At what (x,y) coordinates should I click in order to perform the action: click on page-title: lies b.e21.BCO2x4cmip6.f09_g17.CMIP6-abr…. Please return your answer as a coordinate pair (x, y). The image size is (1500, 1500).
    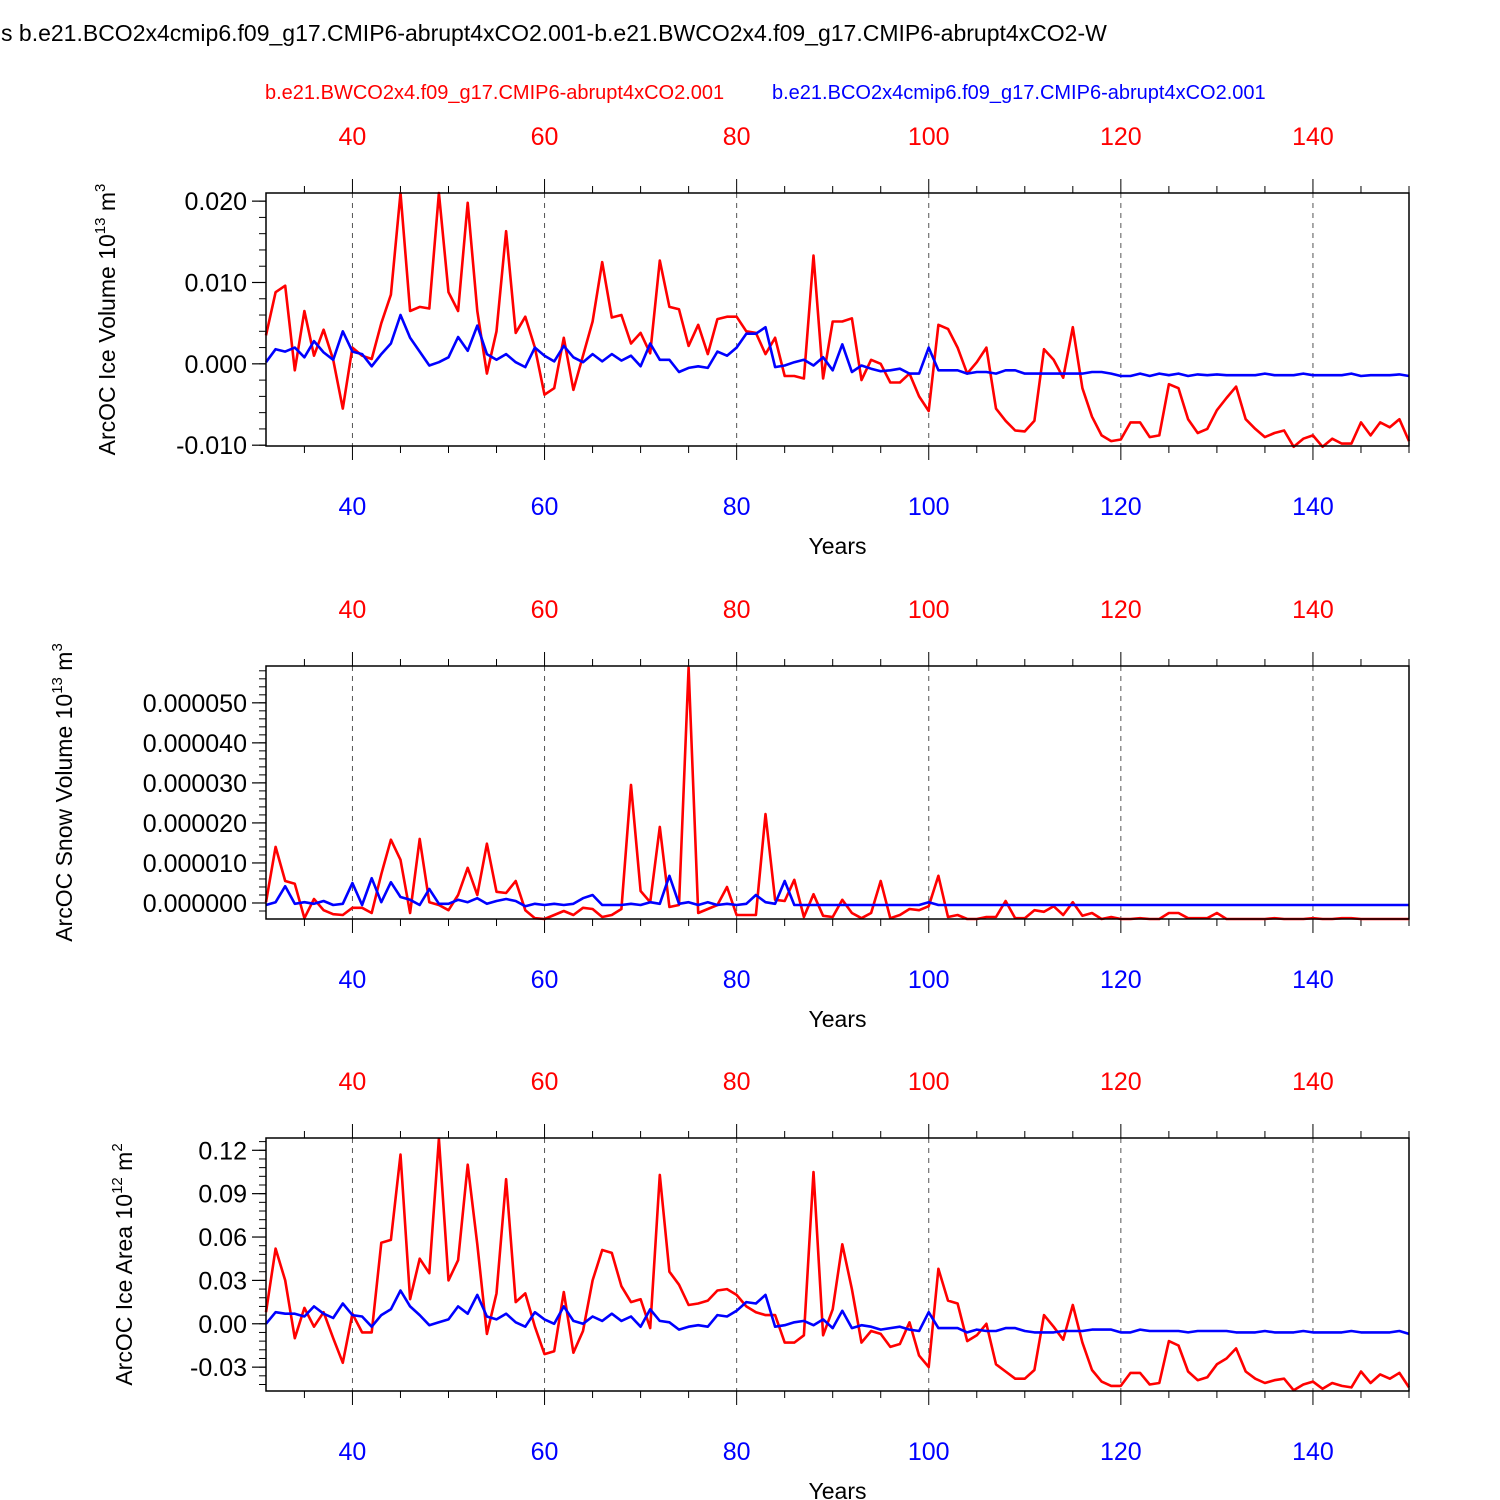
    Looking at the image, I should click on (553, 33).